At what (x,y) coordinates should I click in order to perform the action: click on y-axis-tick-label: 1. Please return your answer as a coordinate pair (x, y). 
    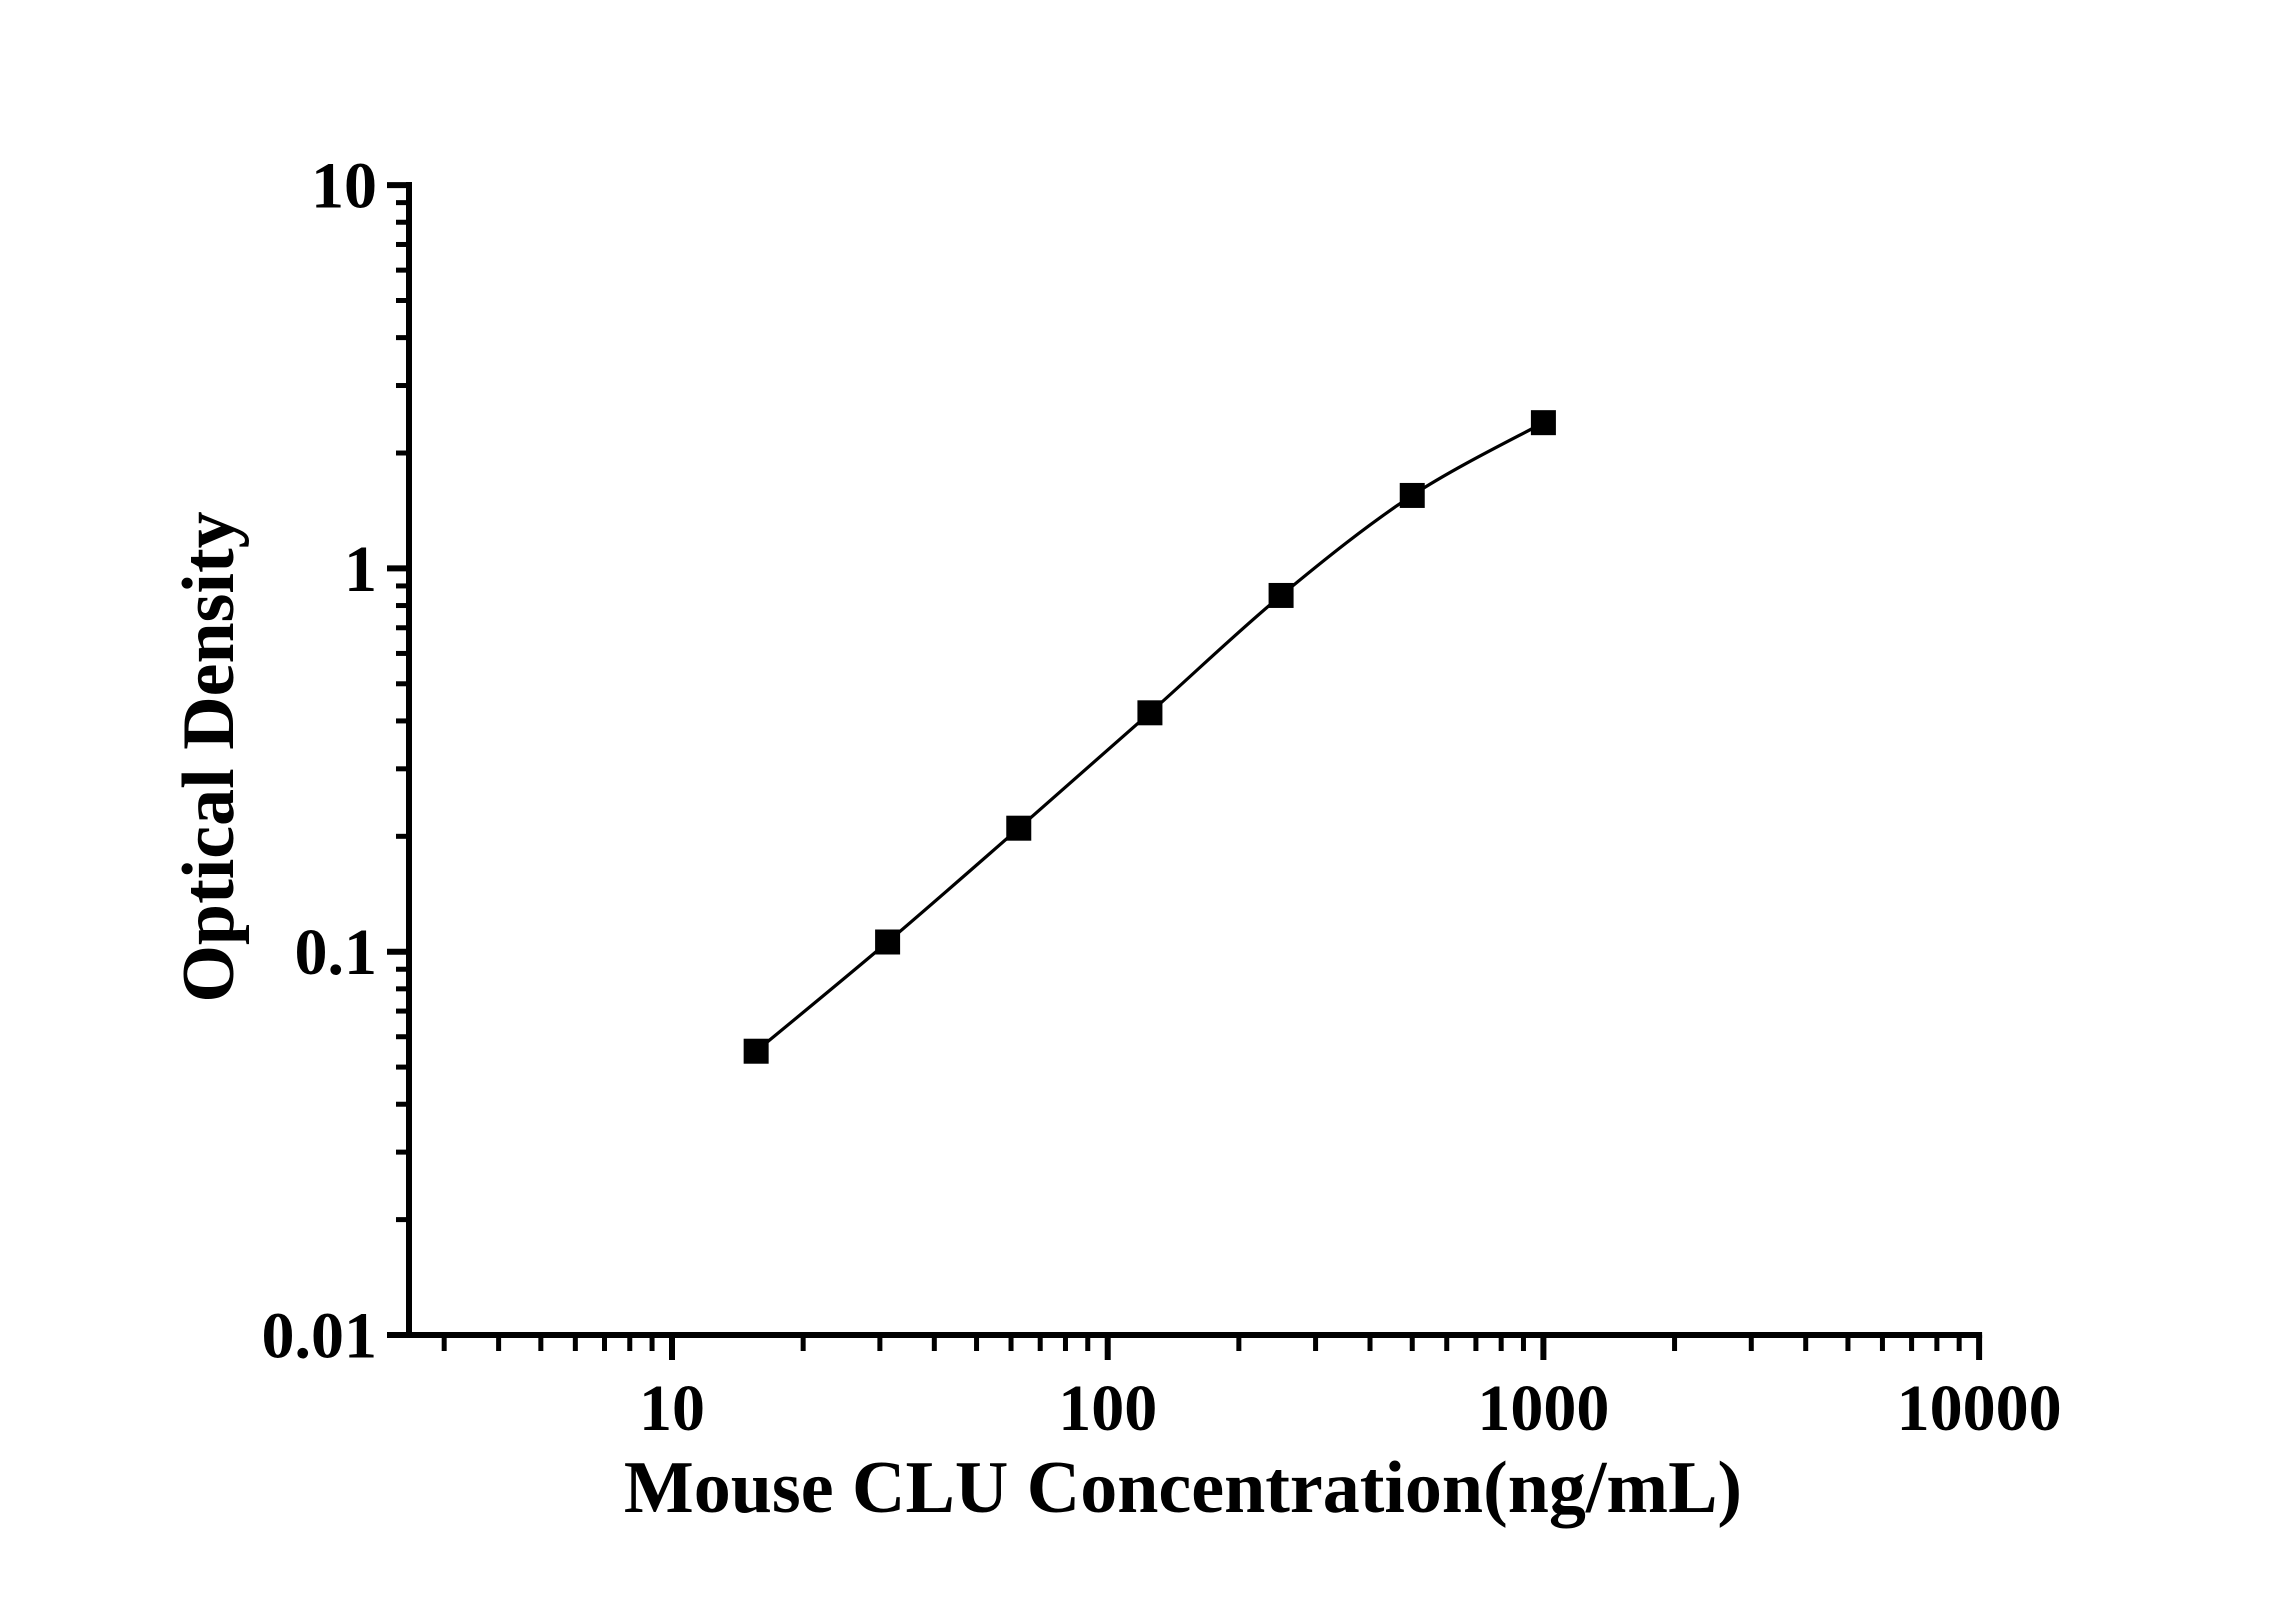
    Looking at the image, I should click on (360, 569).